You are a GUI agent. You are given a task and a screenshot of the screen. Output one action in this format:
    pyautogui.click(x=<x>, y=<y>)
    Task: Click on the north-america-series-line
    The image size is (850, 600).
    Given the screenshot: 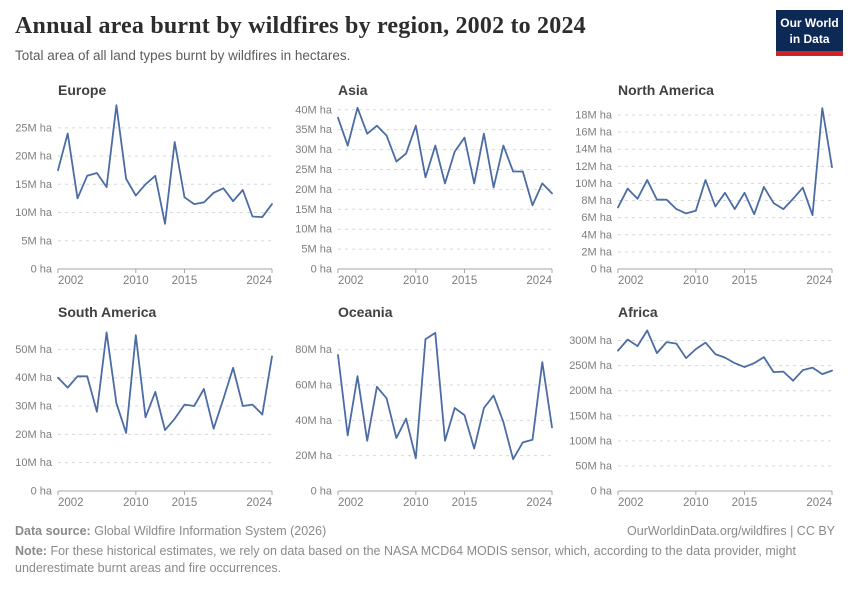 What is the action you would take?
    pyautogui.click(x=725, y=161)
    